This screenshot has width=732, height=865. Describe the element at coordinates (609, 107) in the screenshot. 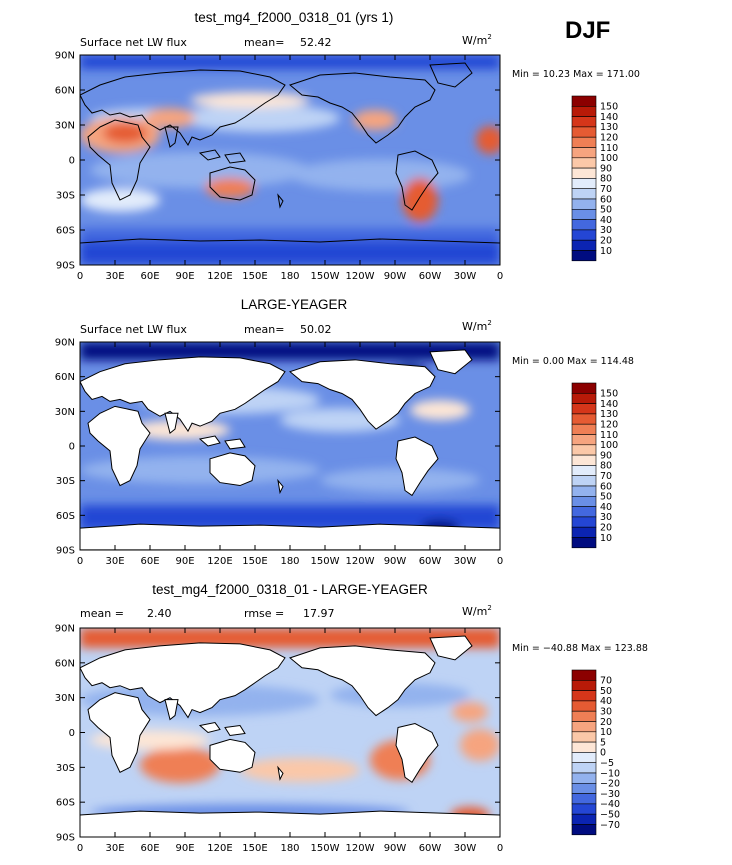

I see `colorbar-label: 150` at that location.